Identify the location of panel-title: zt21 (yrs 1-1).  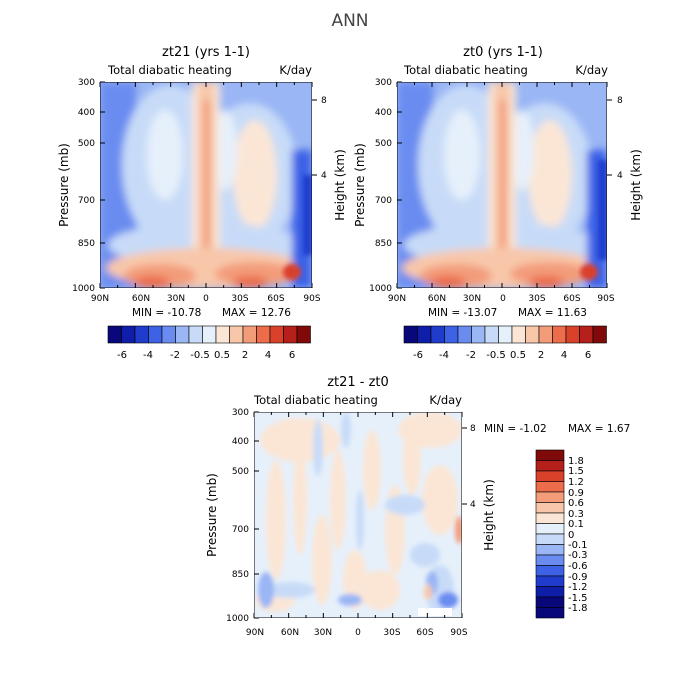
(206, 52).